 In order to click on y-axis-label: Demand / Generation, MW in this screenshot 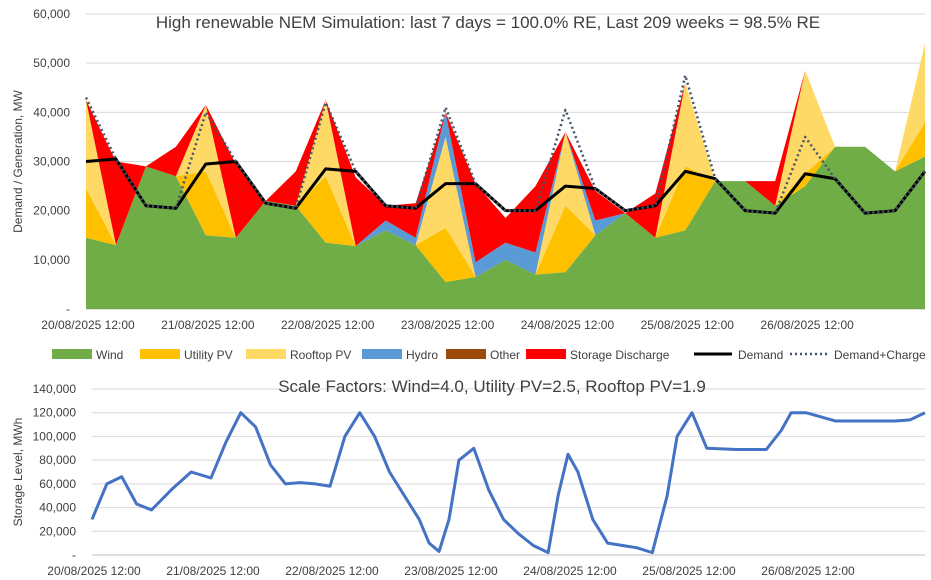, I will do `click(18, 160)`.